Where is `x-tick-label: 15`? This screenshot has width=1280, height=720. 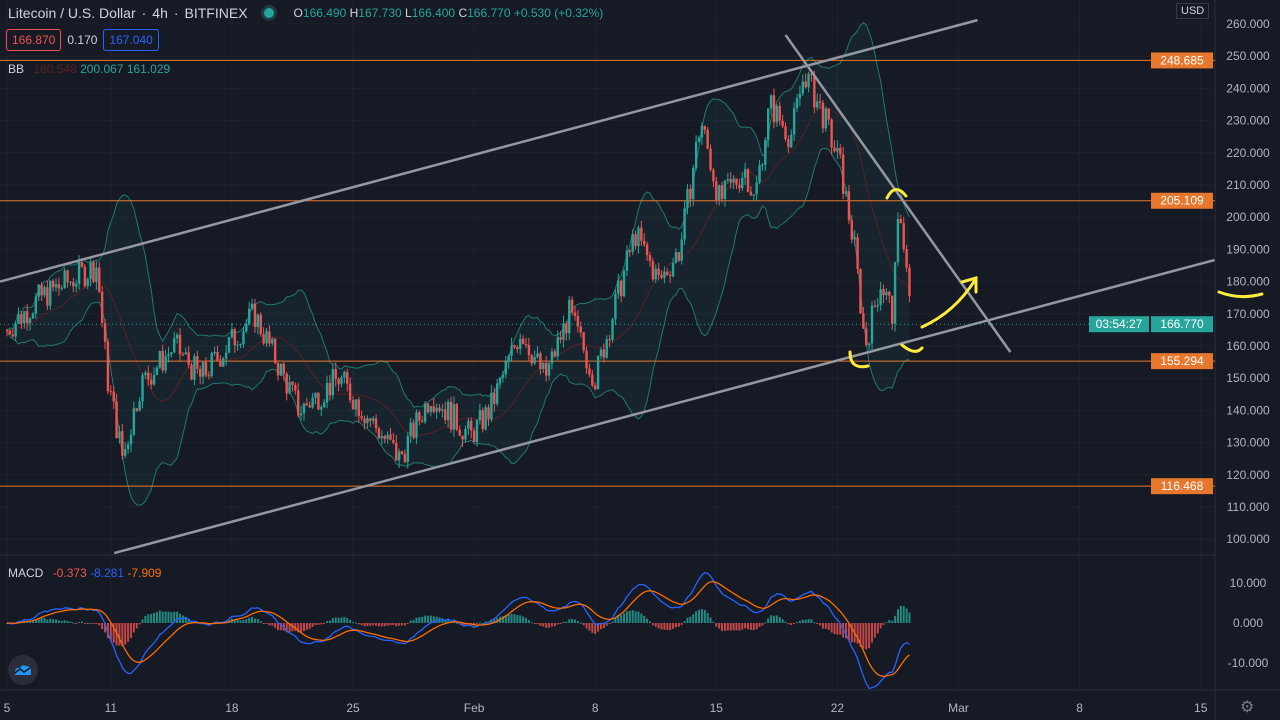
x-tick-label: 15 is located at coordinates (717, 708).